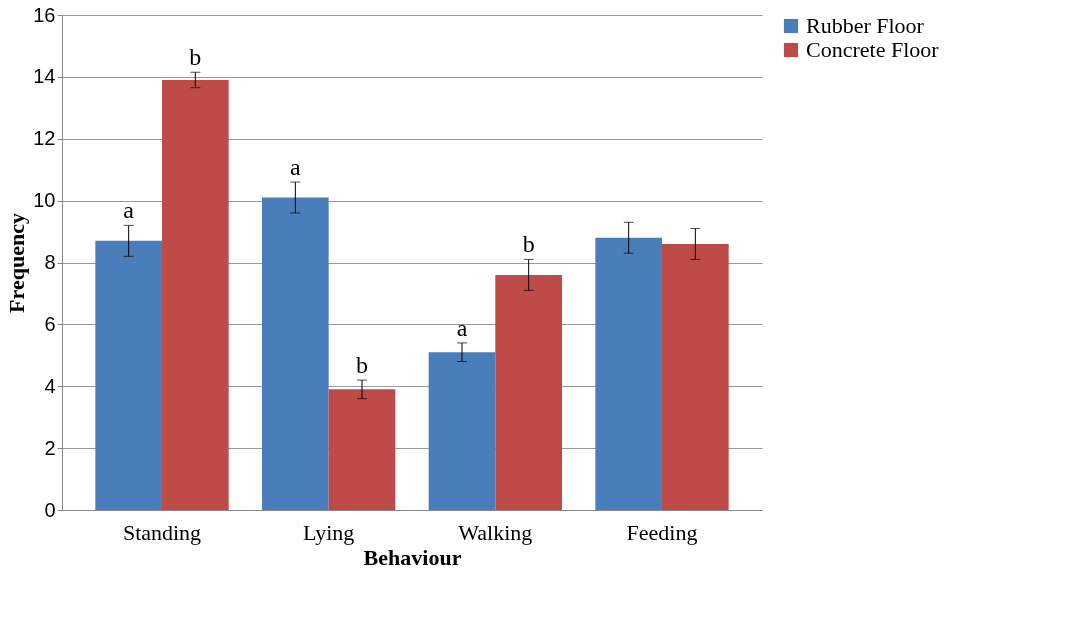  What do you see at coordinates (50, 385) in the screenshot?
I see `y-tick-label: 4` at bounding box center [50, 385].